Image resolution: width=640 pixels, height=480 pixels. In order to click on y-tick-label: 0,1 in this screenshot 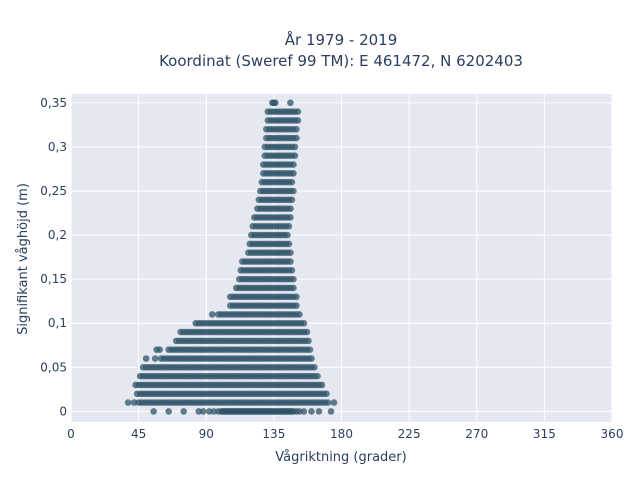, I will do `click(57, 323)`.